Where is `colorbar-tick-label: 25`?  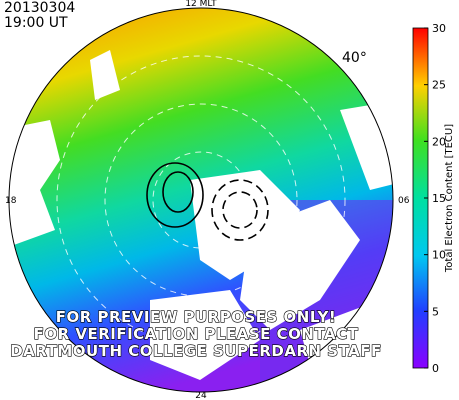 colorbar-tick-label: 25 is located at coordinates (439, 85).